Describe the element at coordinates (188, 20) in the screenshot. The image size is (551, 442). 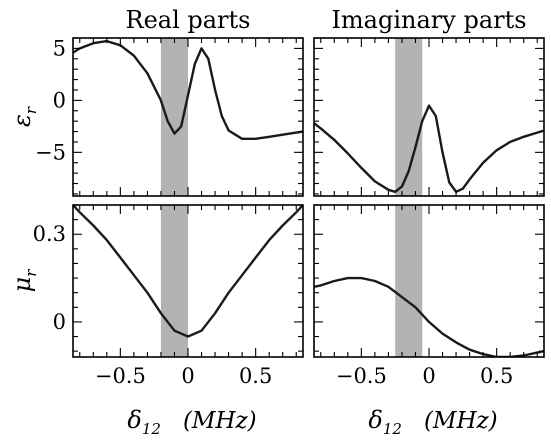
I see `panel-title: Real parts` at that location.